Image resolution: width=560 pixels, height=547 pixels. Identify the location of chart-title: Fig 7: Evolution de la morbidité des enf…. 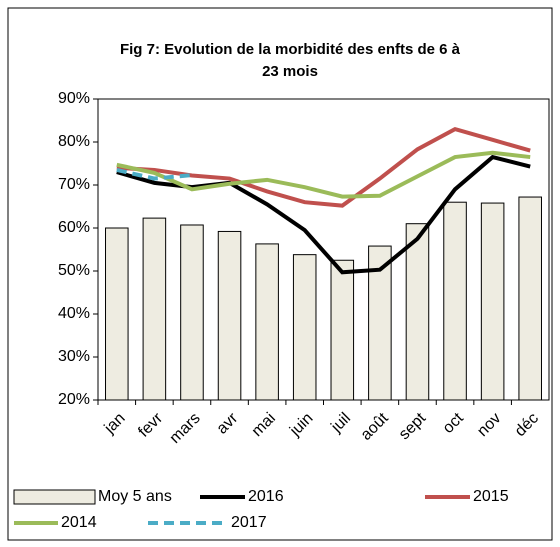
(290, 49).